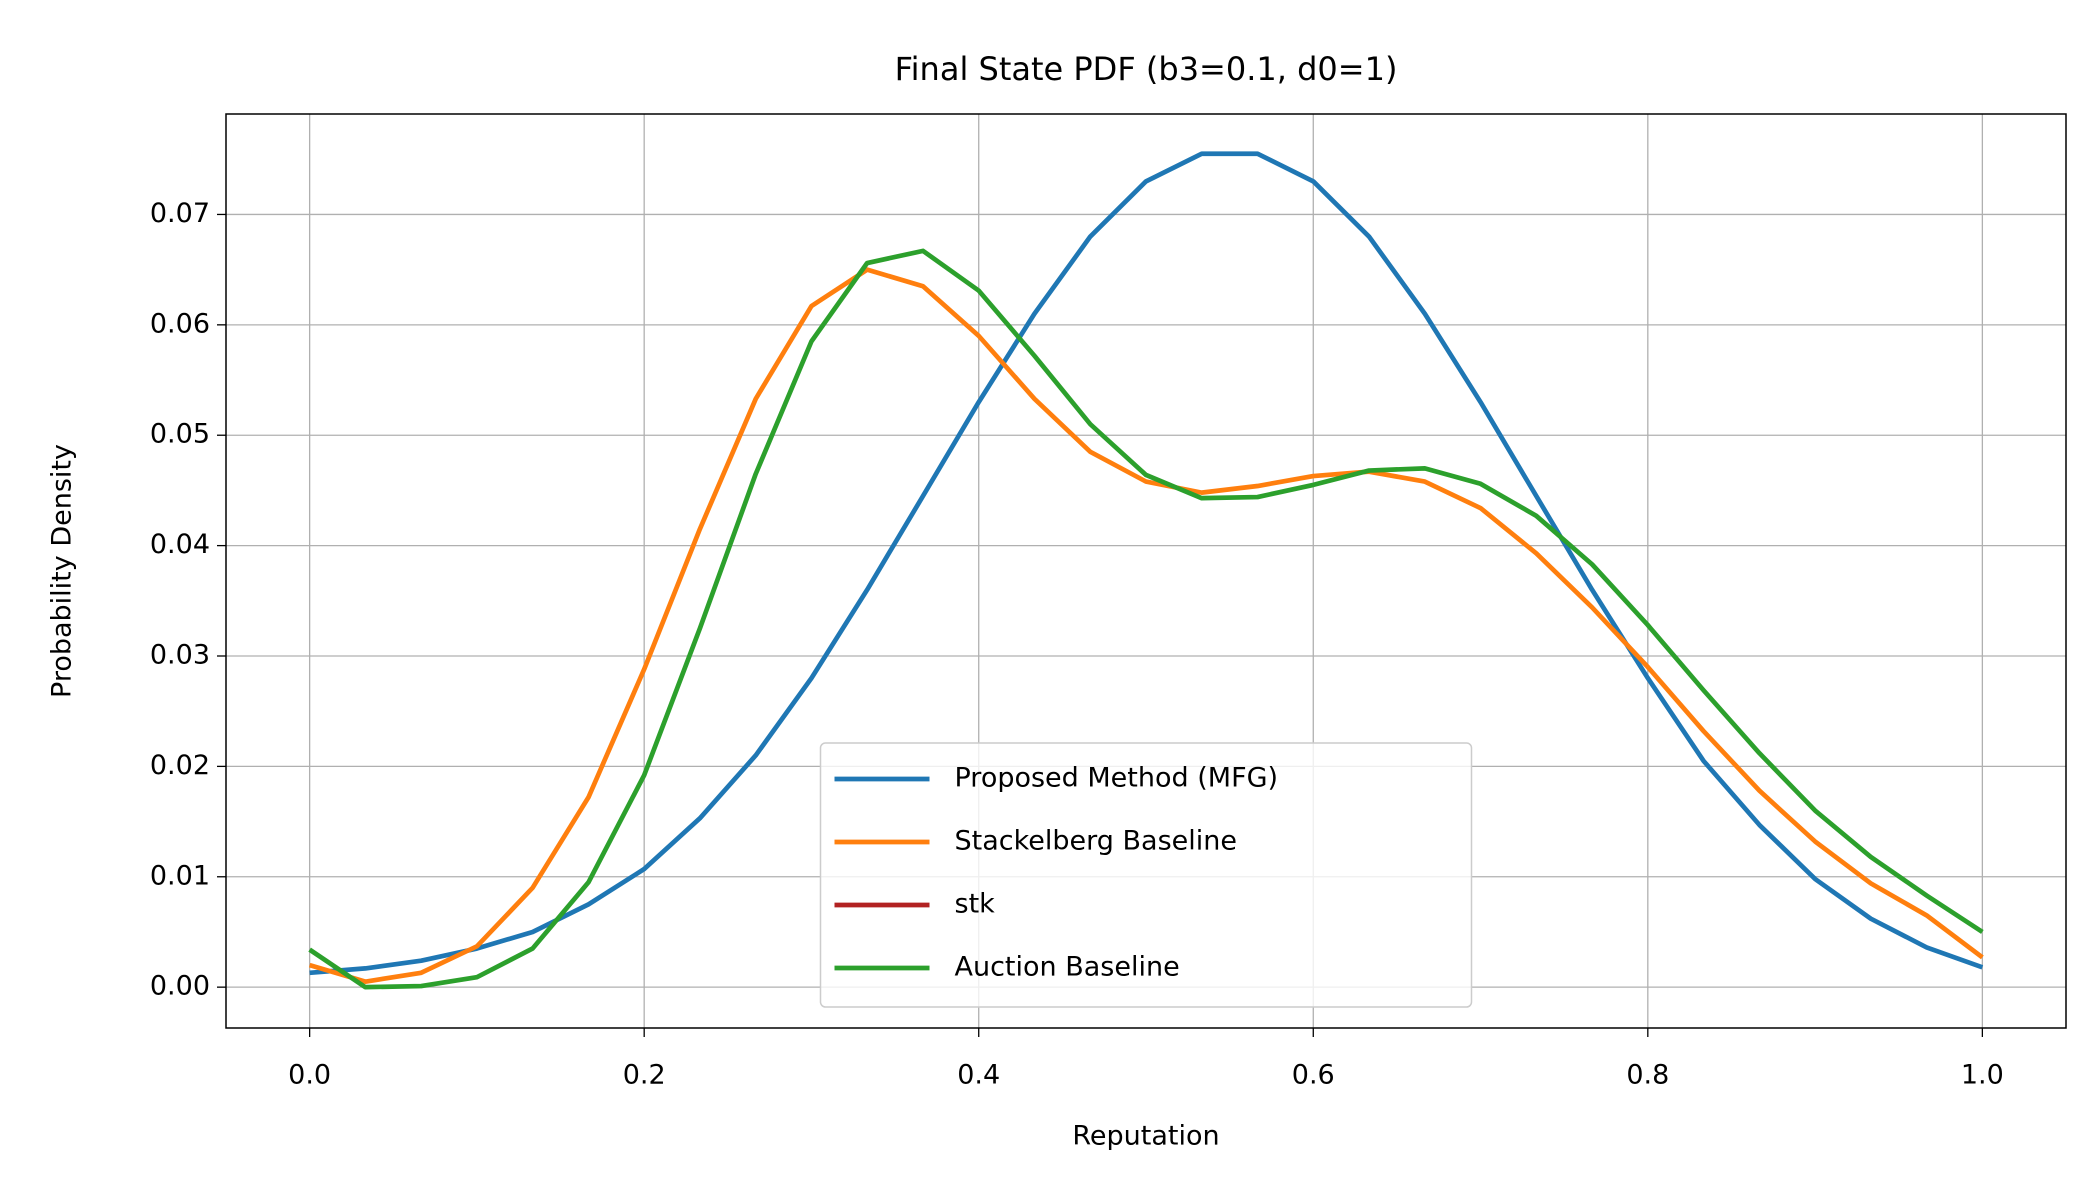 The image size is (2100, 1200). What do you see at coordinates (1647, 1075) in the screenshot?
I see `x-tick-label: 0.8` at bounding box center [1647, 1075].